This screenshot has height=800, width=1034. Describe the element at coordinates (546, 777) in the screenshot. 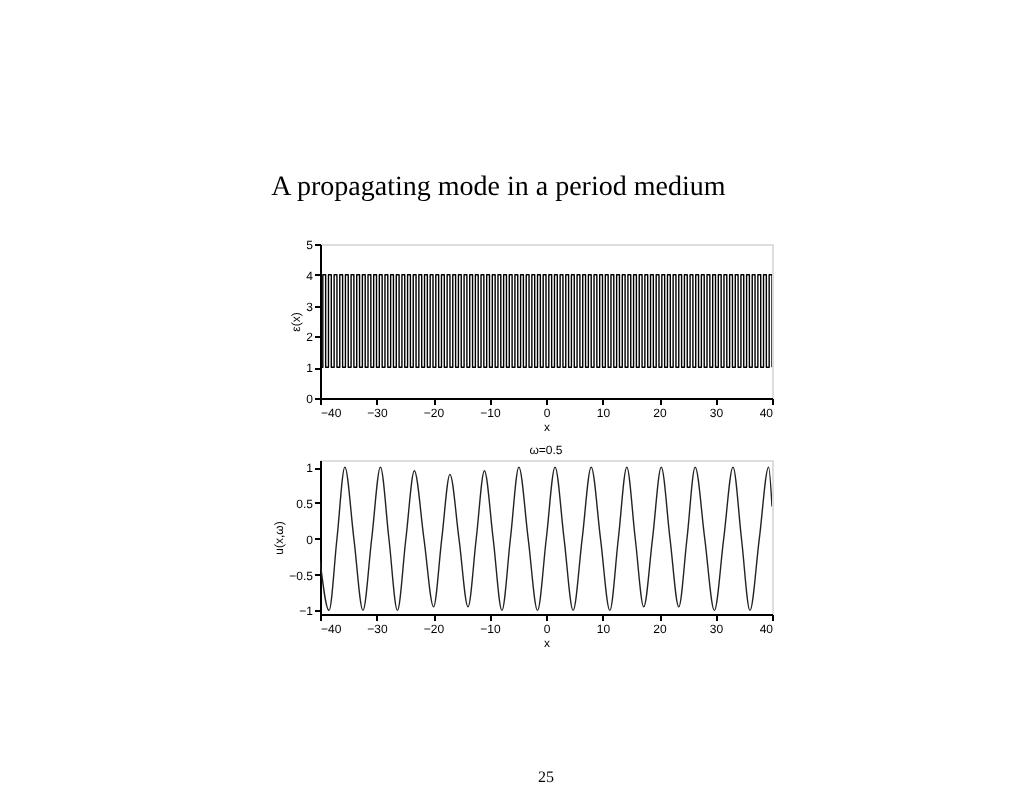

I see `text: 25` at that location.